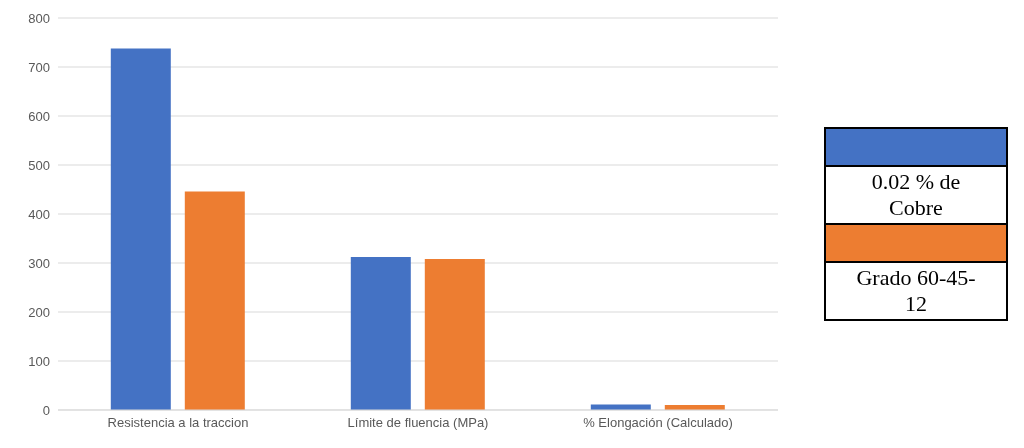  Describe the element at coordinates (39, 116) in the screenshot. I see `y-tick-label: 600` at that location.